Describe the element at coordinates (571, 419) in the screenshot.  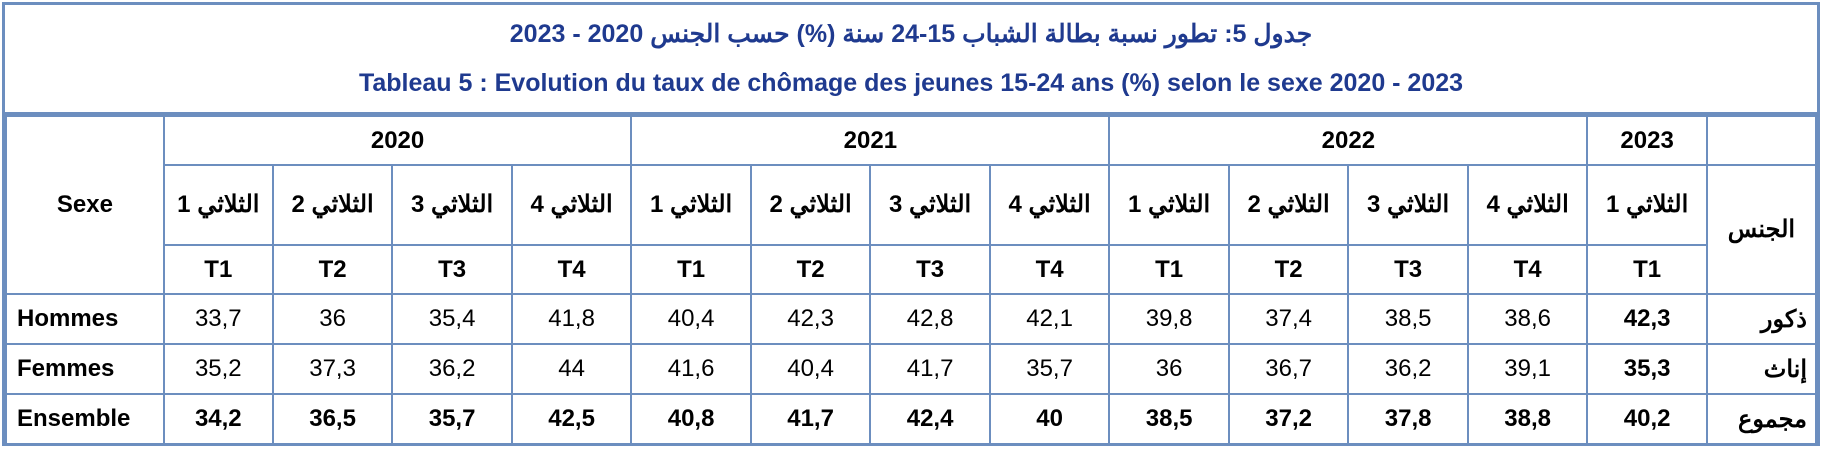
I see `value-cell: 42,5` at that location.